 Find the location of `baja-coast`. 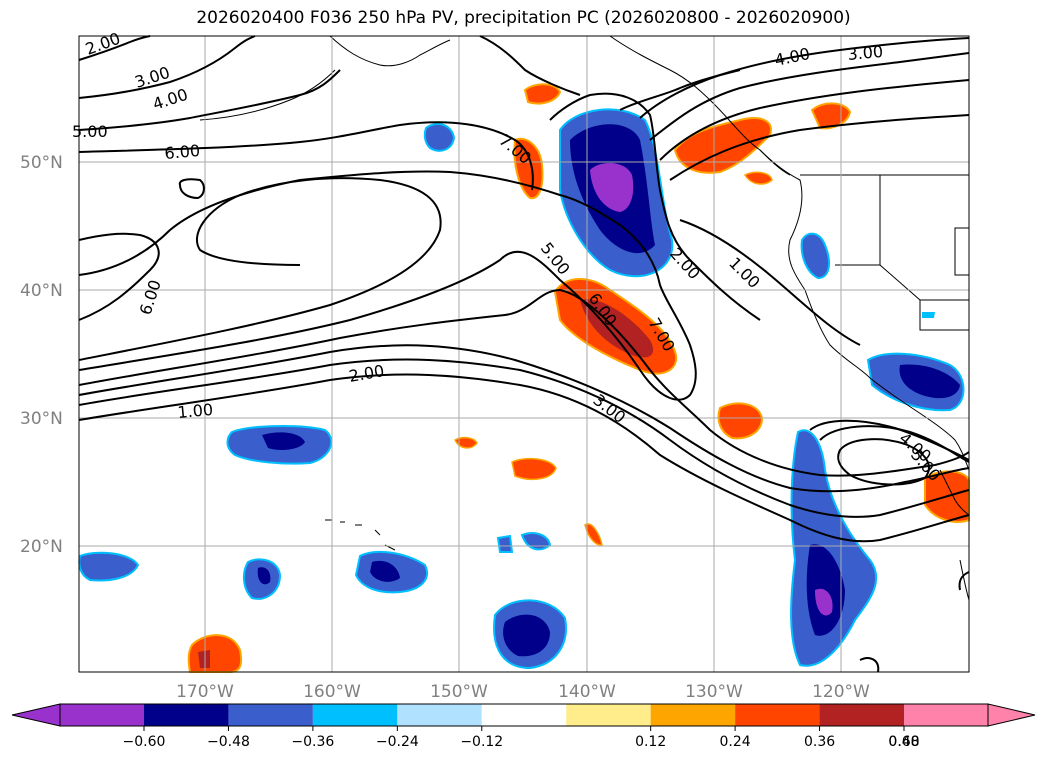

baja-coast is located at coordinates (954, 492).